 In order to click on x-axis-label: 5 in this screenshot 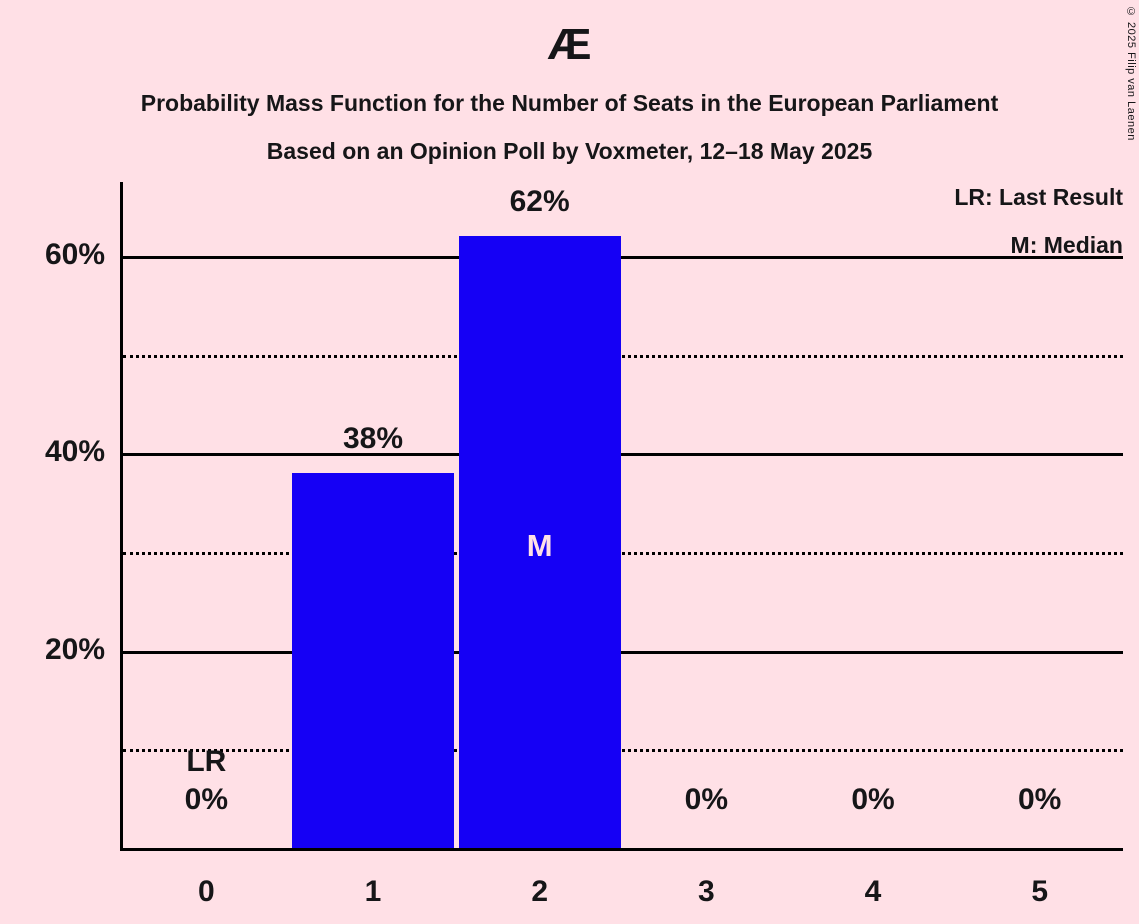, I will do `click(1039, 891)`.